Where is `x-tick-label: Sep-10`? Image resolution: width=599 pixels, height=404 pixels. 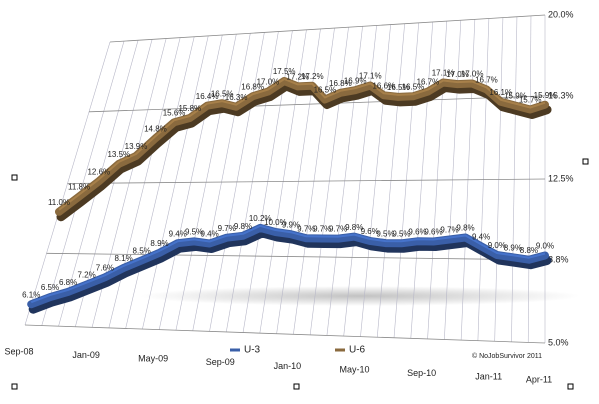 x-tick-label: Sep-10 is located at coordinates (421, 373).